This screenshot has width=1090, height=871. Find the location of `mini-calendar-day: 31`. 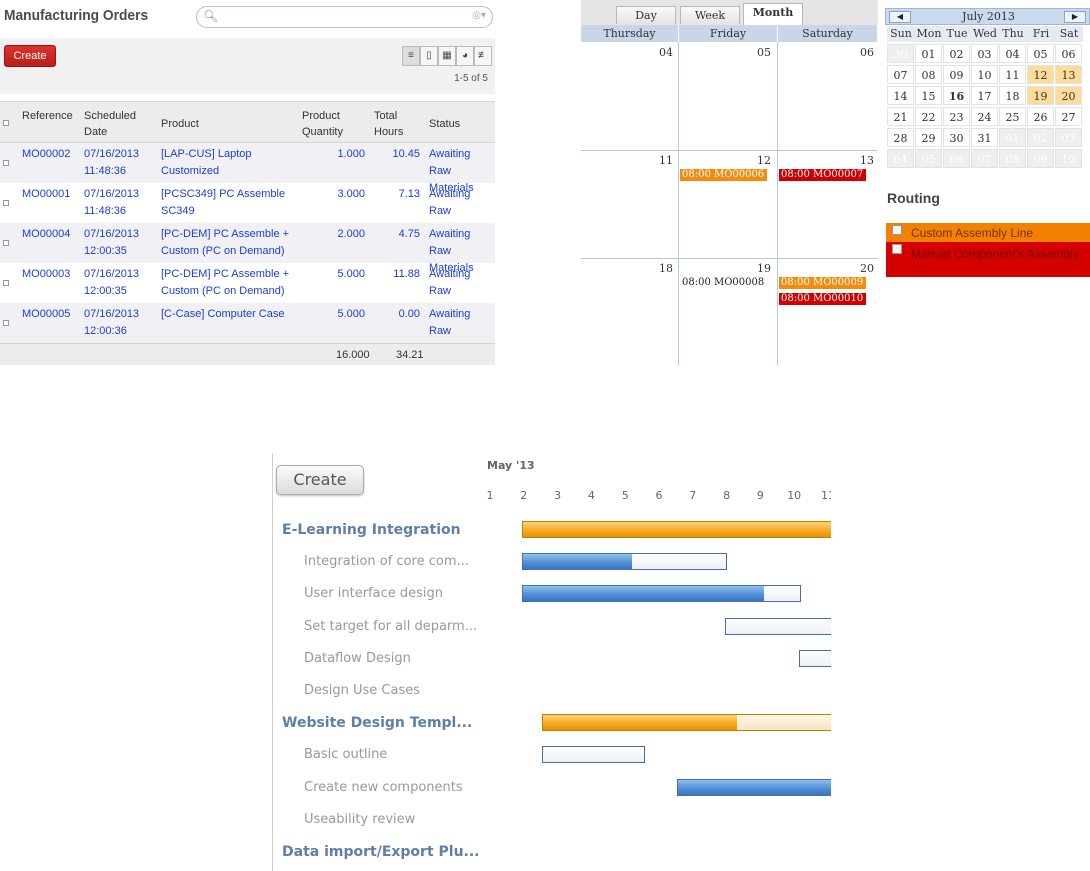

mini-calendar-day: 31 is located at coordinates (984, 137).